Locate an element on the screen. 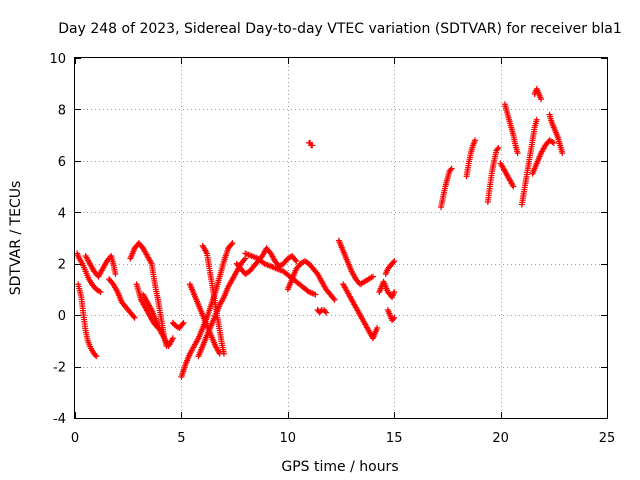 The image size is (640, 480). series-arc-y is located at coordinates (493, 175).